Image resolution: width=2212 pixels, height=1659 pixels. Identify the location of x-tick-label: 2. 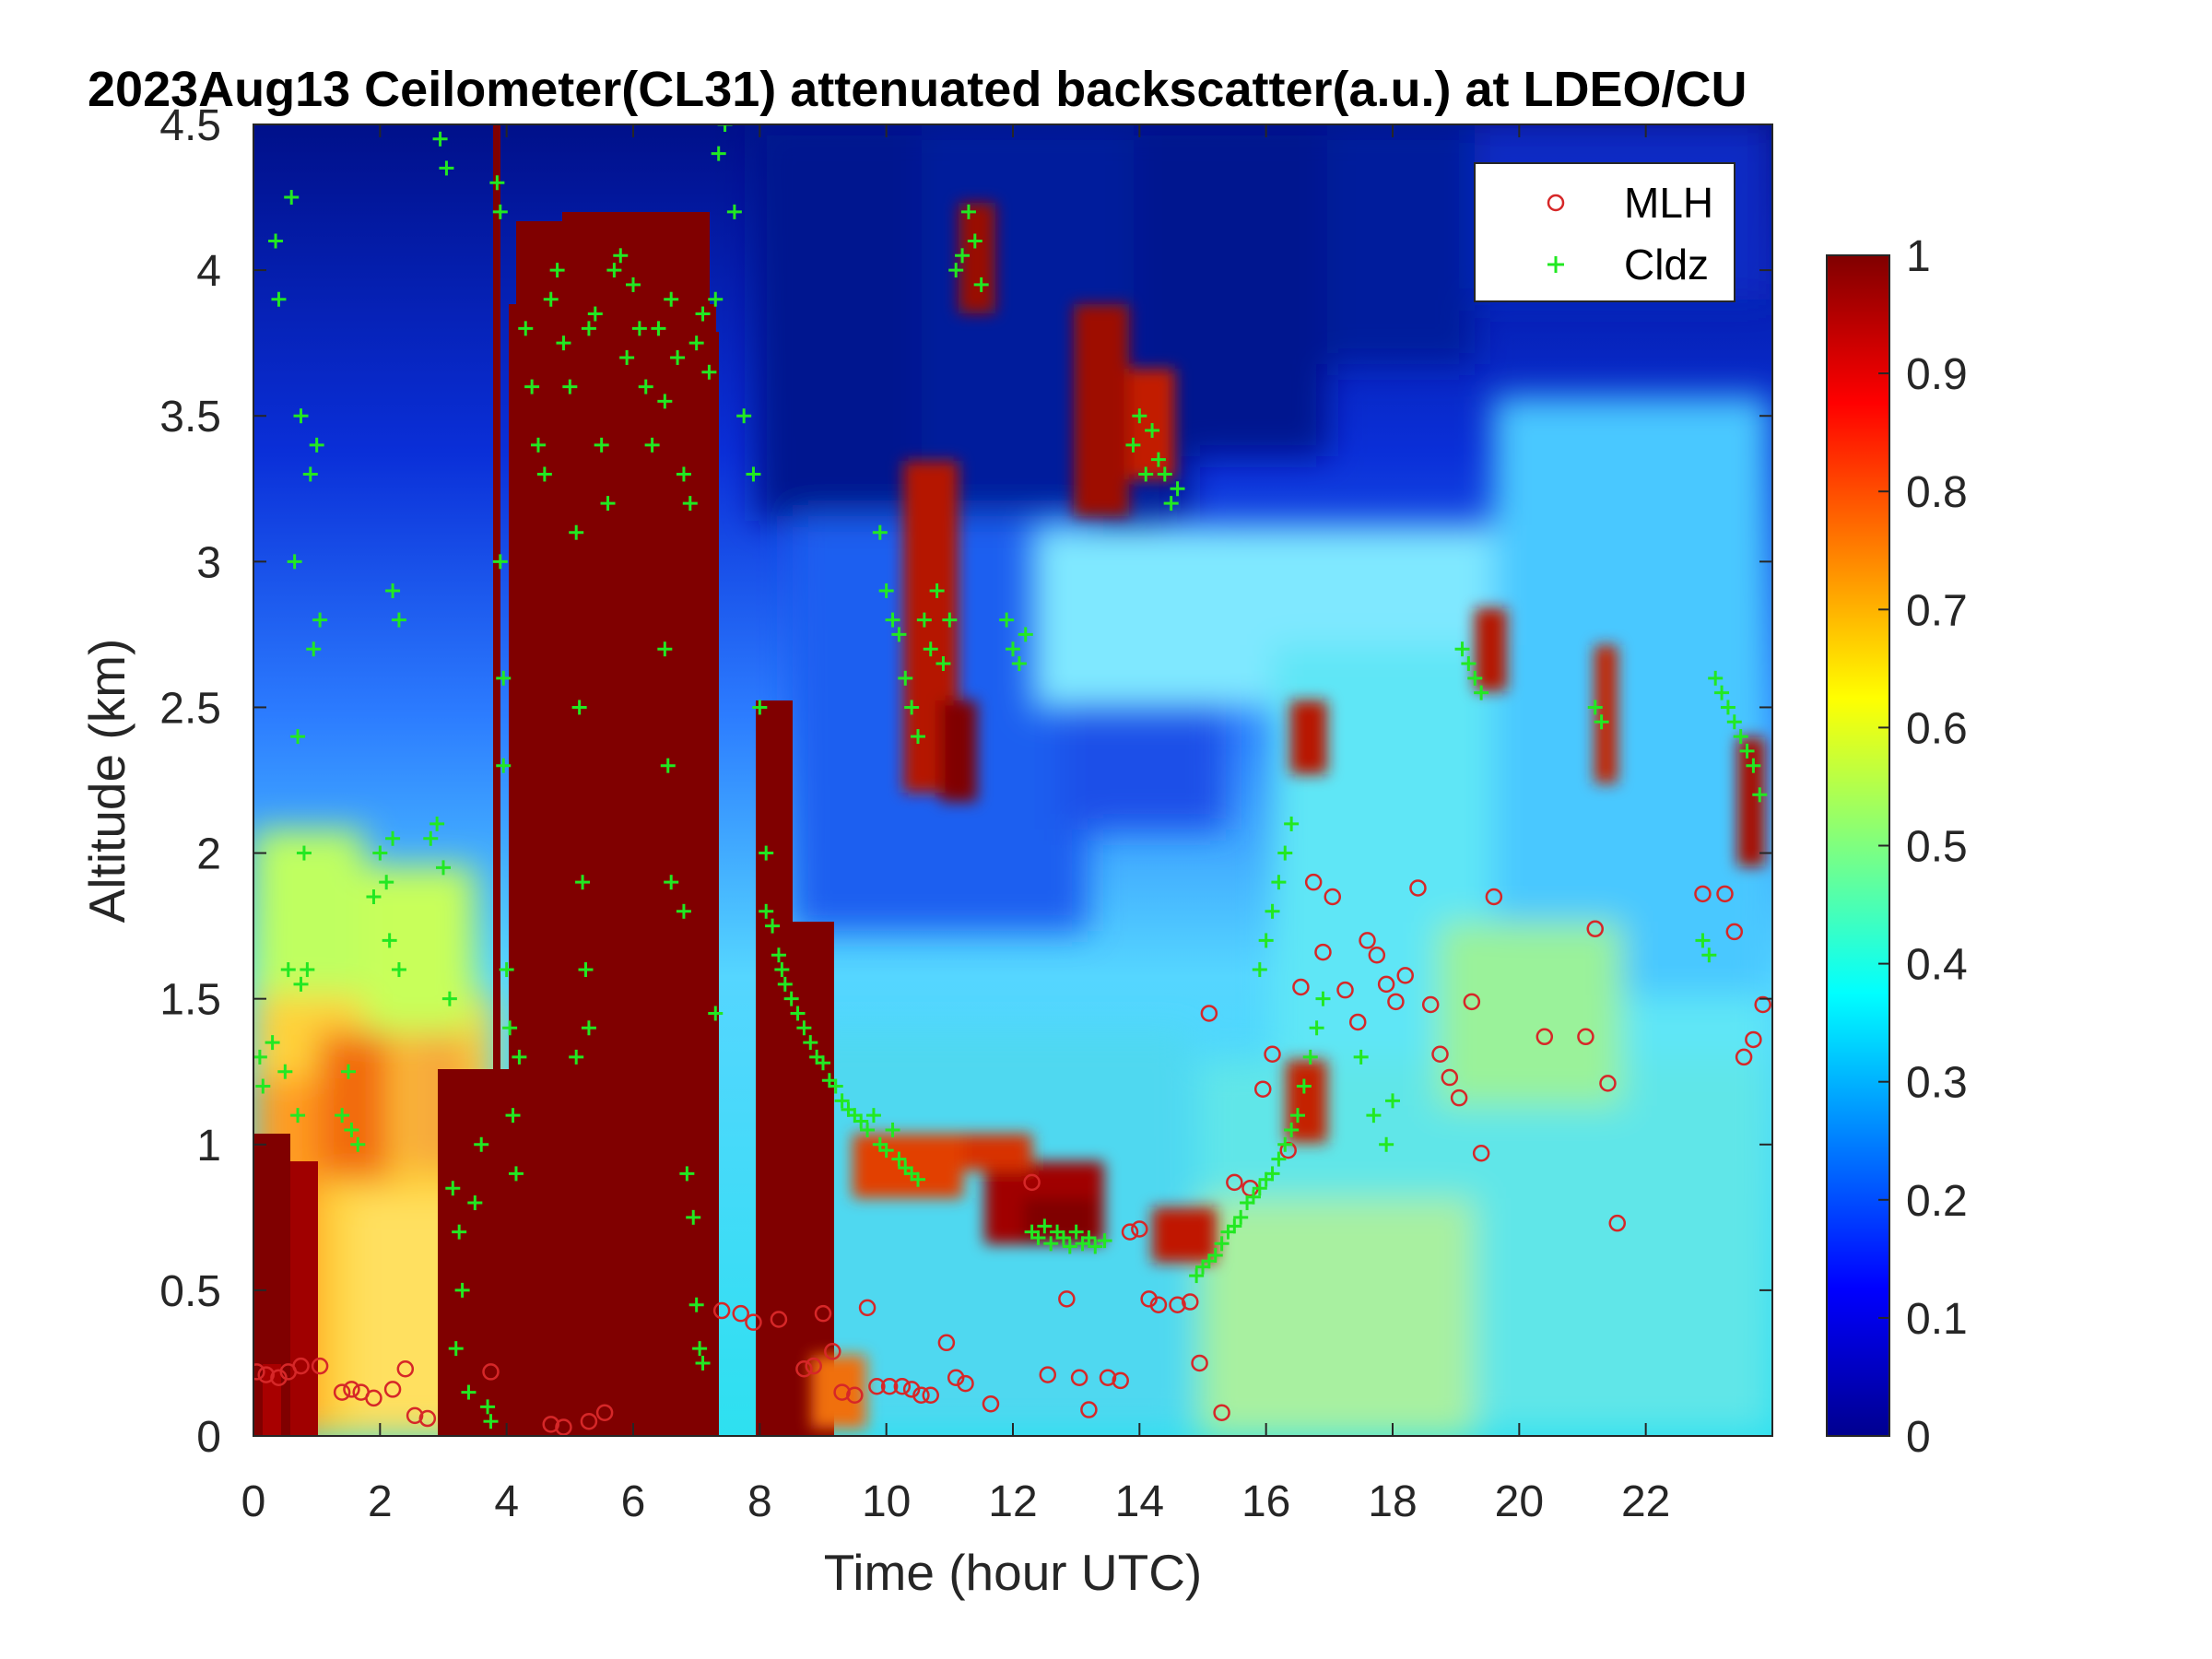
(380, 1501).